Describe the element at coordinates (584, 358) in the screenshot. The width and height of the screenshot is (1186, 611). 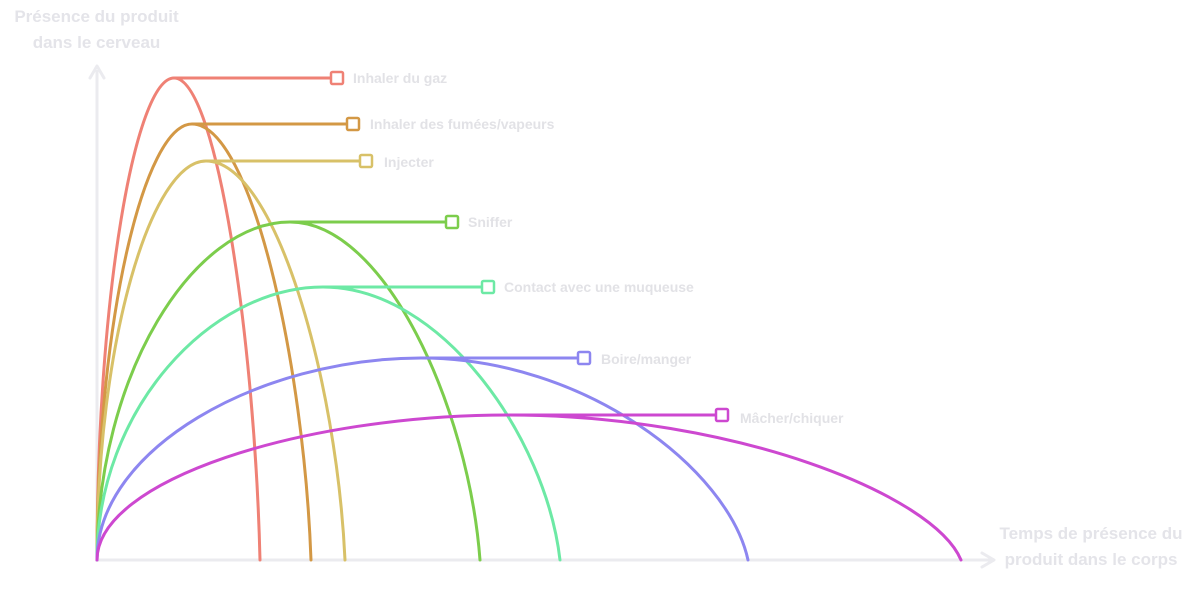
I see `legend-marker-boire` at that location.